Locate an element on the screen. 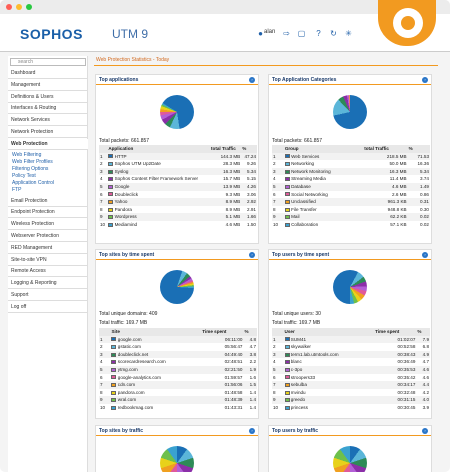  cell: 7 is located at coordinates (105, 385).